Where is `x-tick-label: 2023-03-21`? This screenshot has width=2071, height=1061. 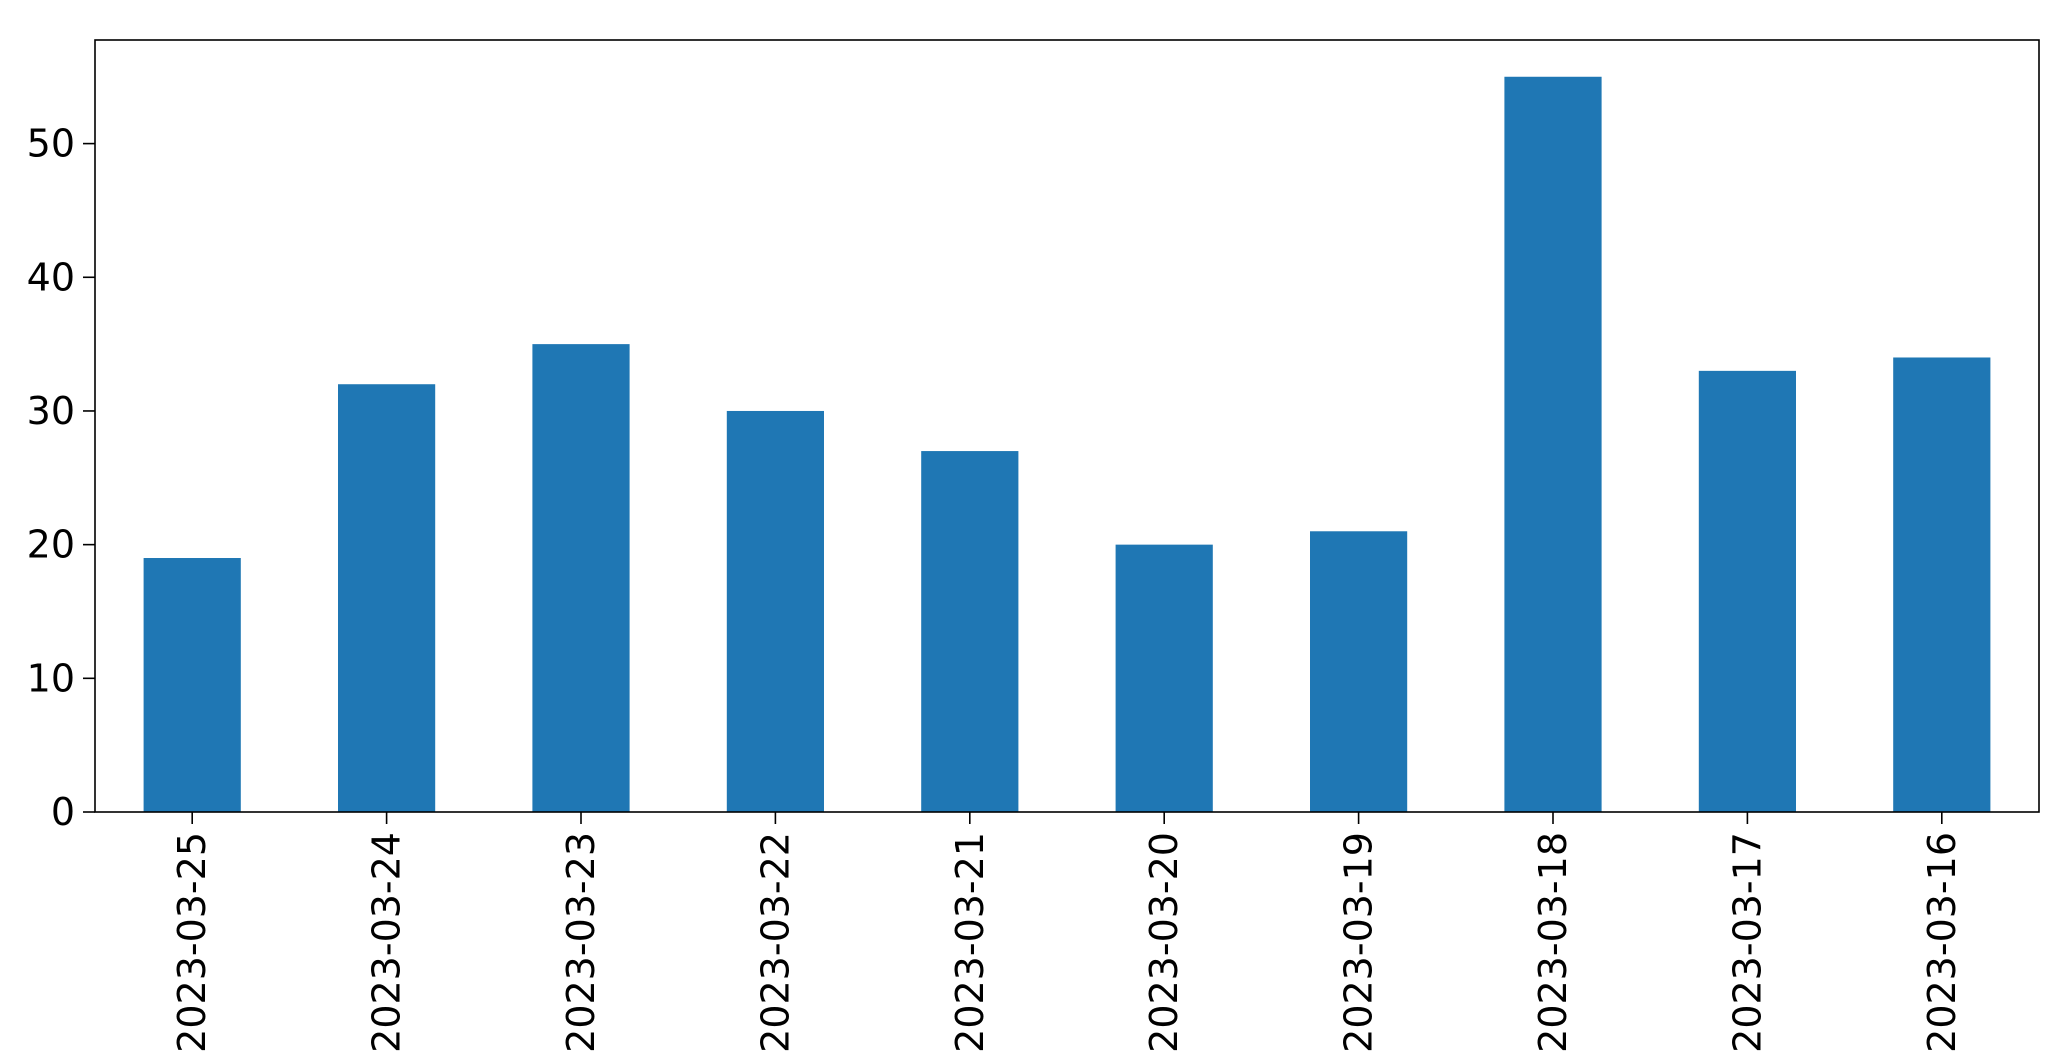 x-tick-label: 2023-03-21 is located at coordinates (970, 942).